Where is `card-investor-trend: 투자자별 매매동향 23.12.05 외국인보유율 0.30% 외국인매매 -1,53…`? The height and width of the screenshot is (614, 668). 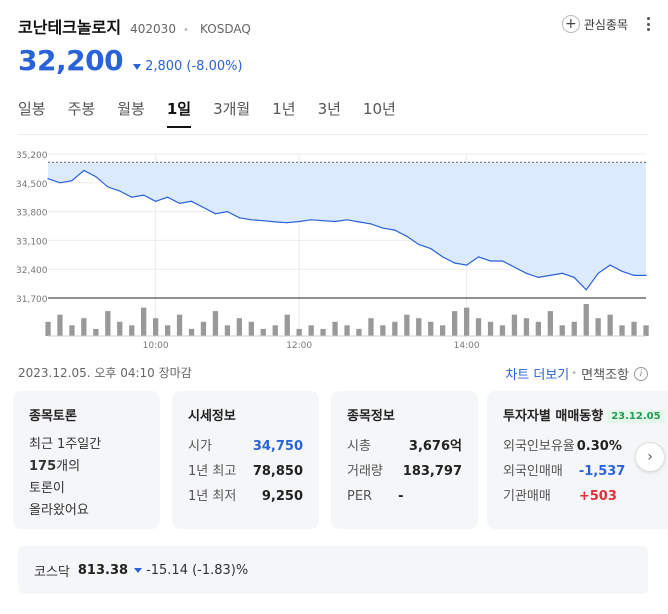
card-investor-trend: 투자자별 매매동향 23.12.05 외국인보유율 0.30% 외국인매매 -1,53… is located at coordinates (577, 460).